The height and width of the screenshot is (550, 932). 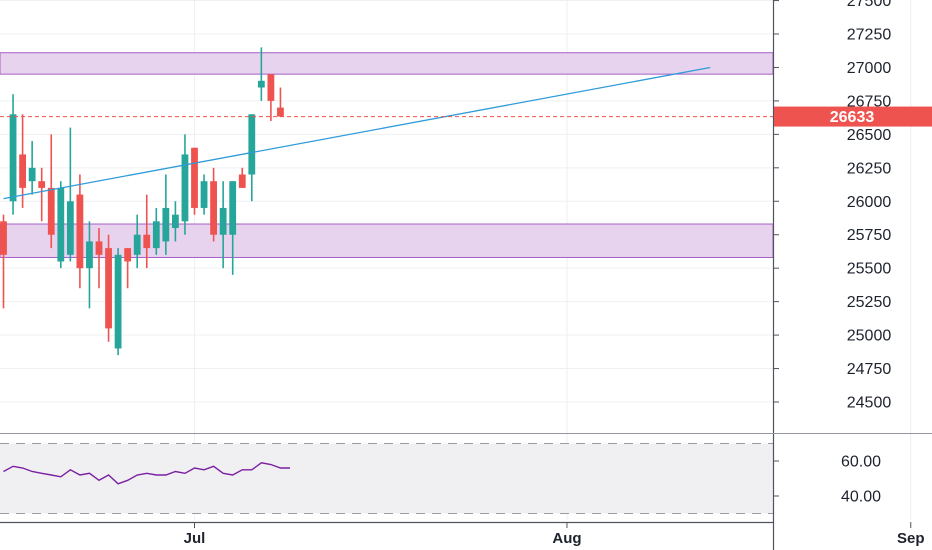 I want to click on last-price-label: 26633, so click(x=852, y=117).